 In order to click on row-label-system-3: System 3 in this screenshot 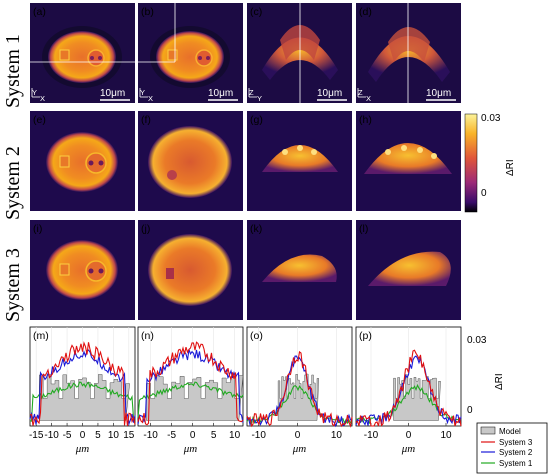, I will do `click(13, 285)`.